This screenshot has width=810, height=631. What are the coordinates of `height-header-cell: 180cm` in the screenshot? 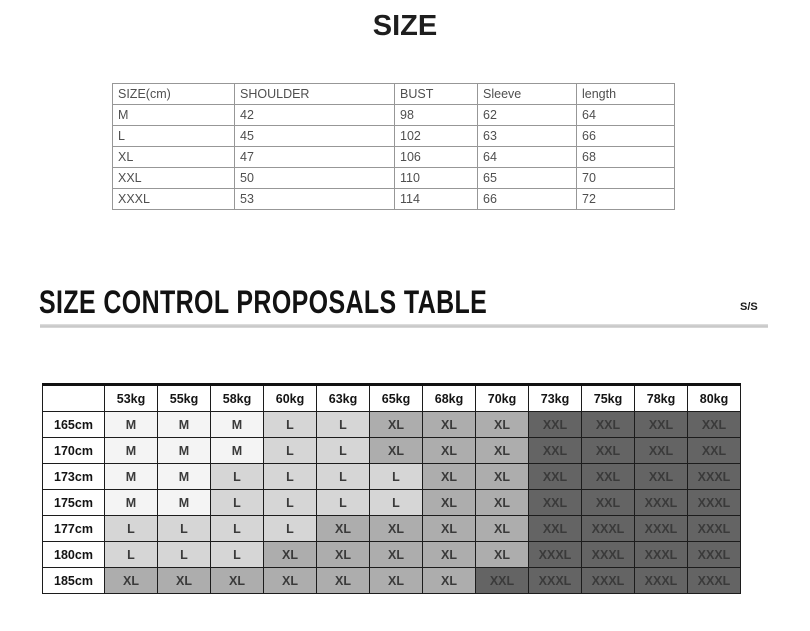 It's located at (73, 554).